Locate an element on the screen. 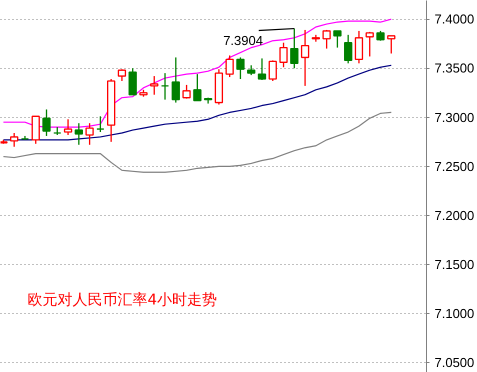 This screenshot has width=477, height=372. y-tick-label: 7.3000 is located at coordinates (454, 117).